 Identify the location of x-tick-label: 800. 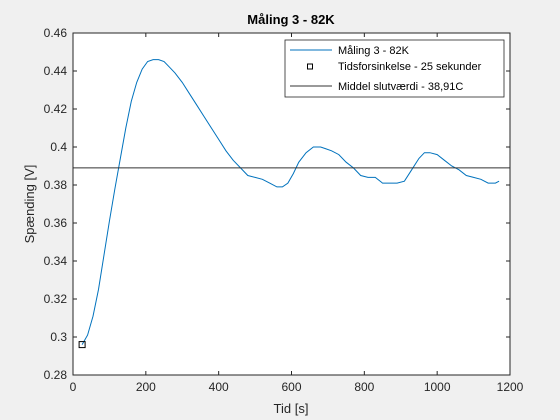
(364, 387).